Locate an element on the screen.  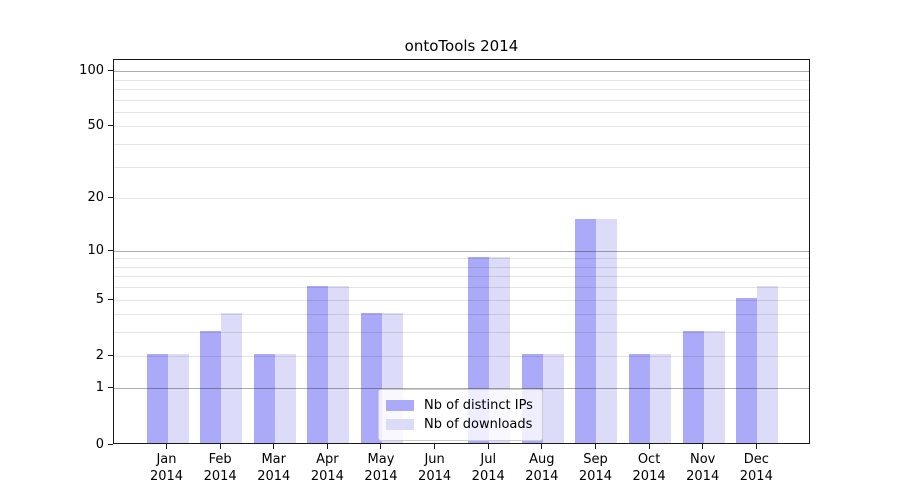
legend-item-downloads: Nb of downloads is located at coordinates (459, 424).